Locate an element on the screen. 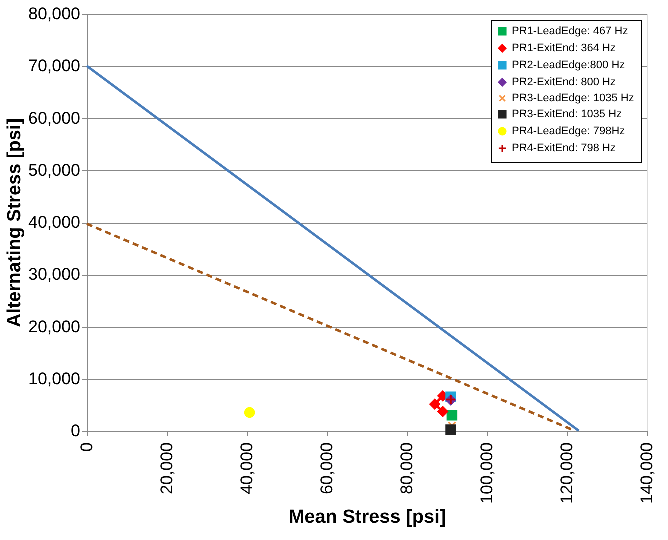 Image resolution: width=668 pixels, height=540 pixels. x-tick-label: 20,000 is located at coordinates (167, 468).